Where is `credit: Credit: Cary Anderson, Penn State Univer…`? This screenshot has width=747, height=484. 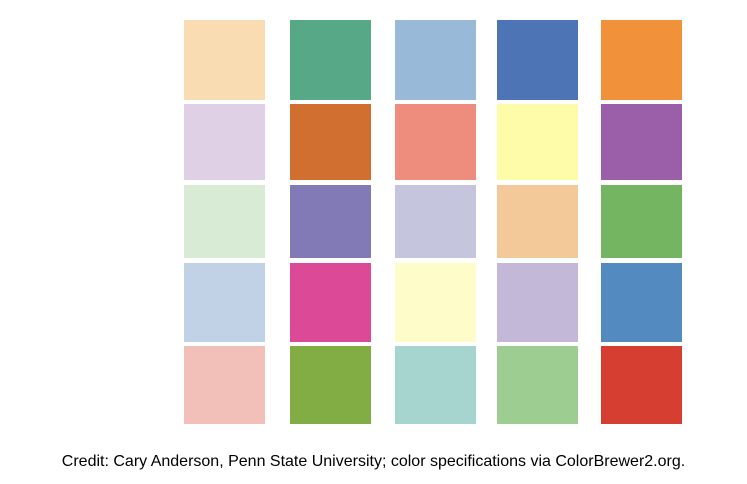
credit: Credit: Cary Anderson, Penn State Univer… is located at coordinates (373, 461).